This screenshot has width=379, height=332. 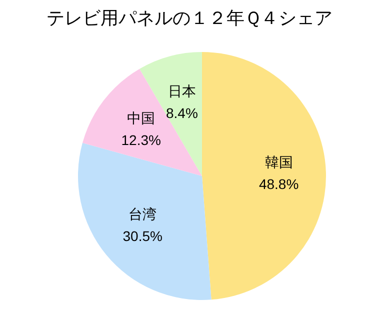 I want to click on data-label: 48.8%, so click(x=278, y=184).